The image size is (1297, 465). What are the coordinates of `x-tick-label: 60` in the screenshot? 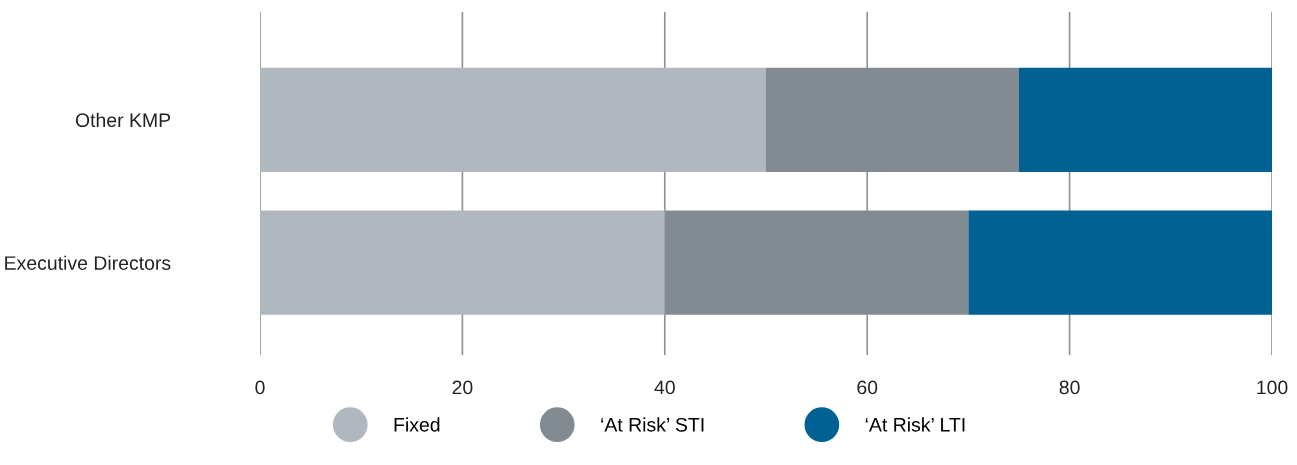 It's located at (867, 387).